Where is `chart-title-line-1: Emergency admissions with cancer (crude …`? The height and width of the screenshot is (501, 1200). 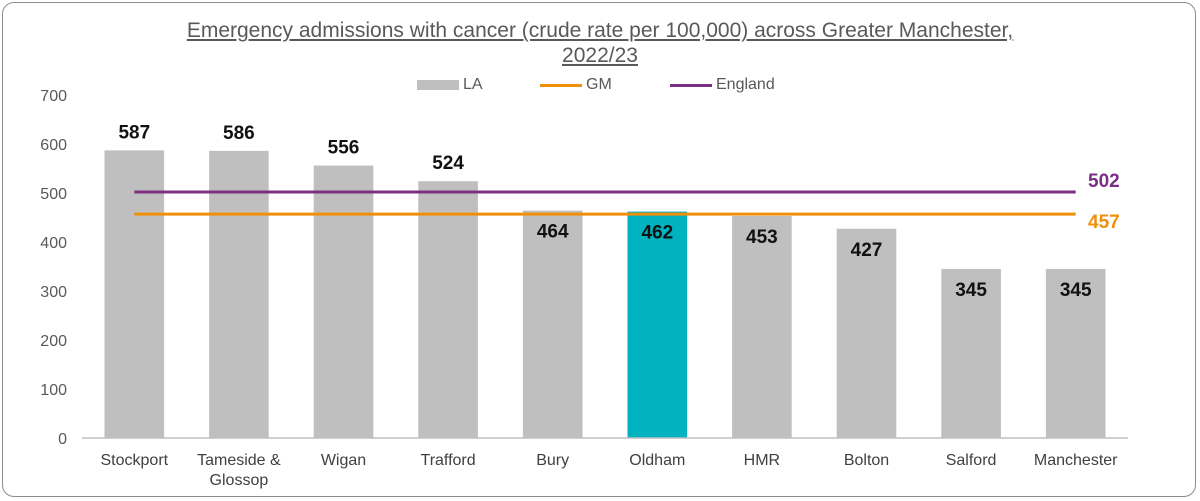 chart-title-line-1: Emergency admissions with cancer (crude … is located at coordinates (600, 30).